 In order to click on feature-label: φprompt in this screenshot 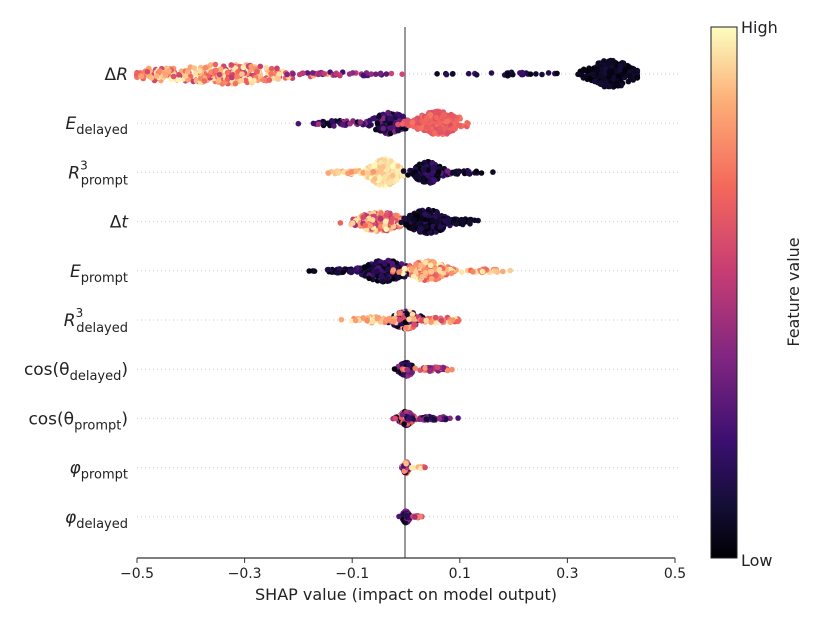, I will do `click(99, 471)`.